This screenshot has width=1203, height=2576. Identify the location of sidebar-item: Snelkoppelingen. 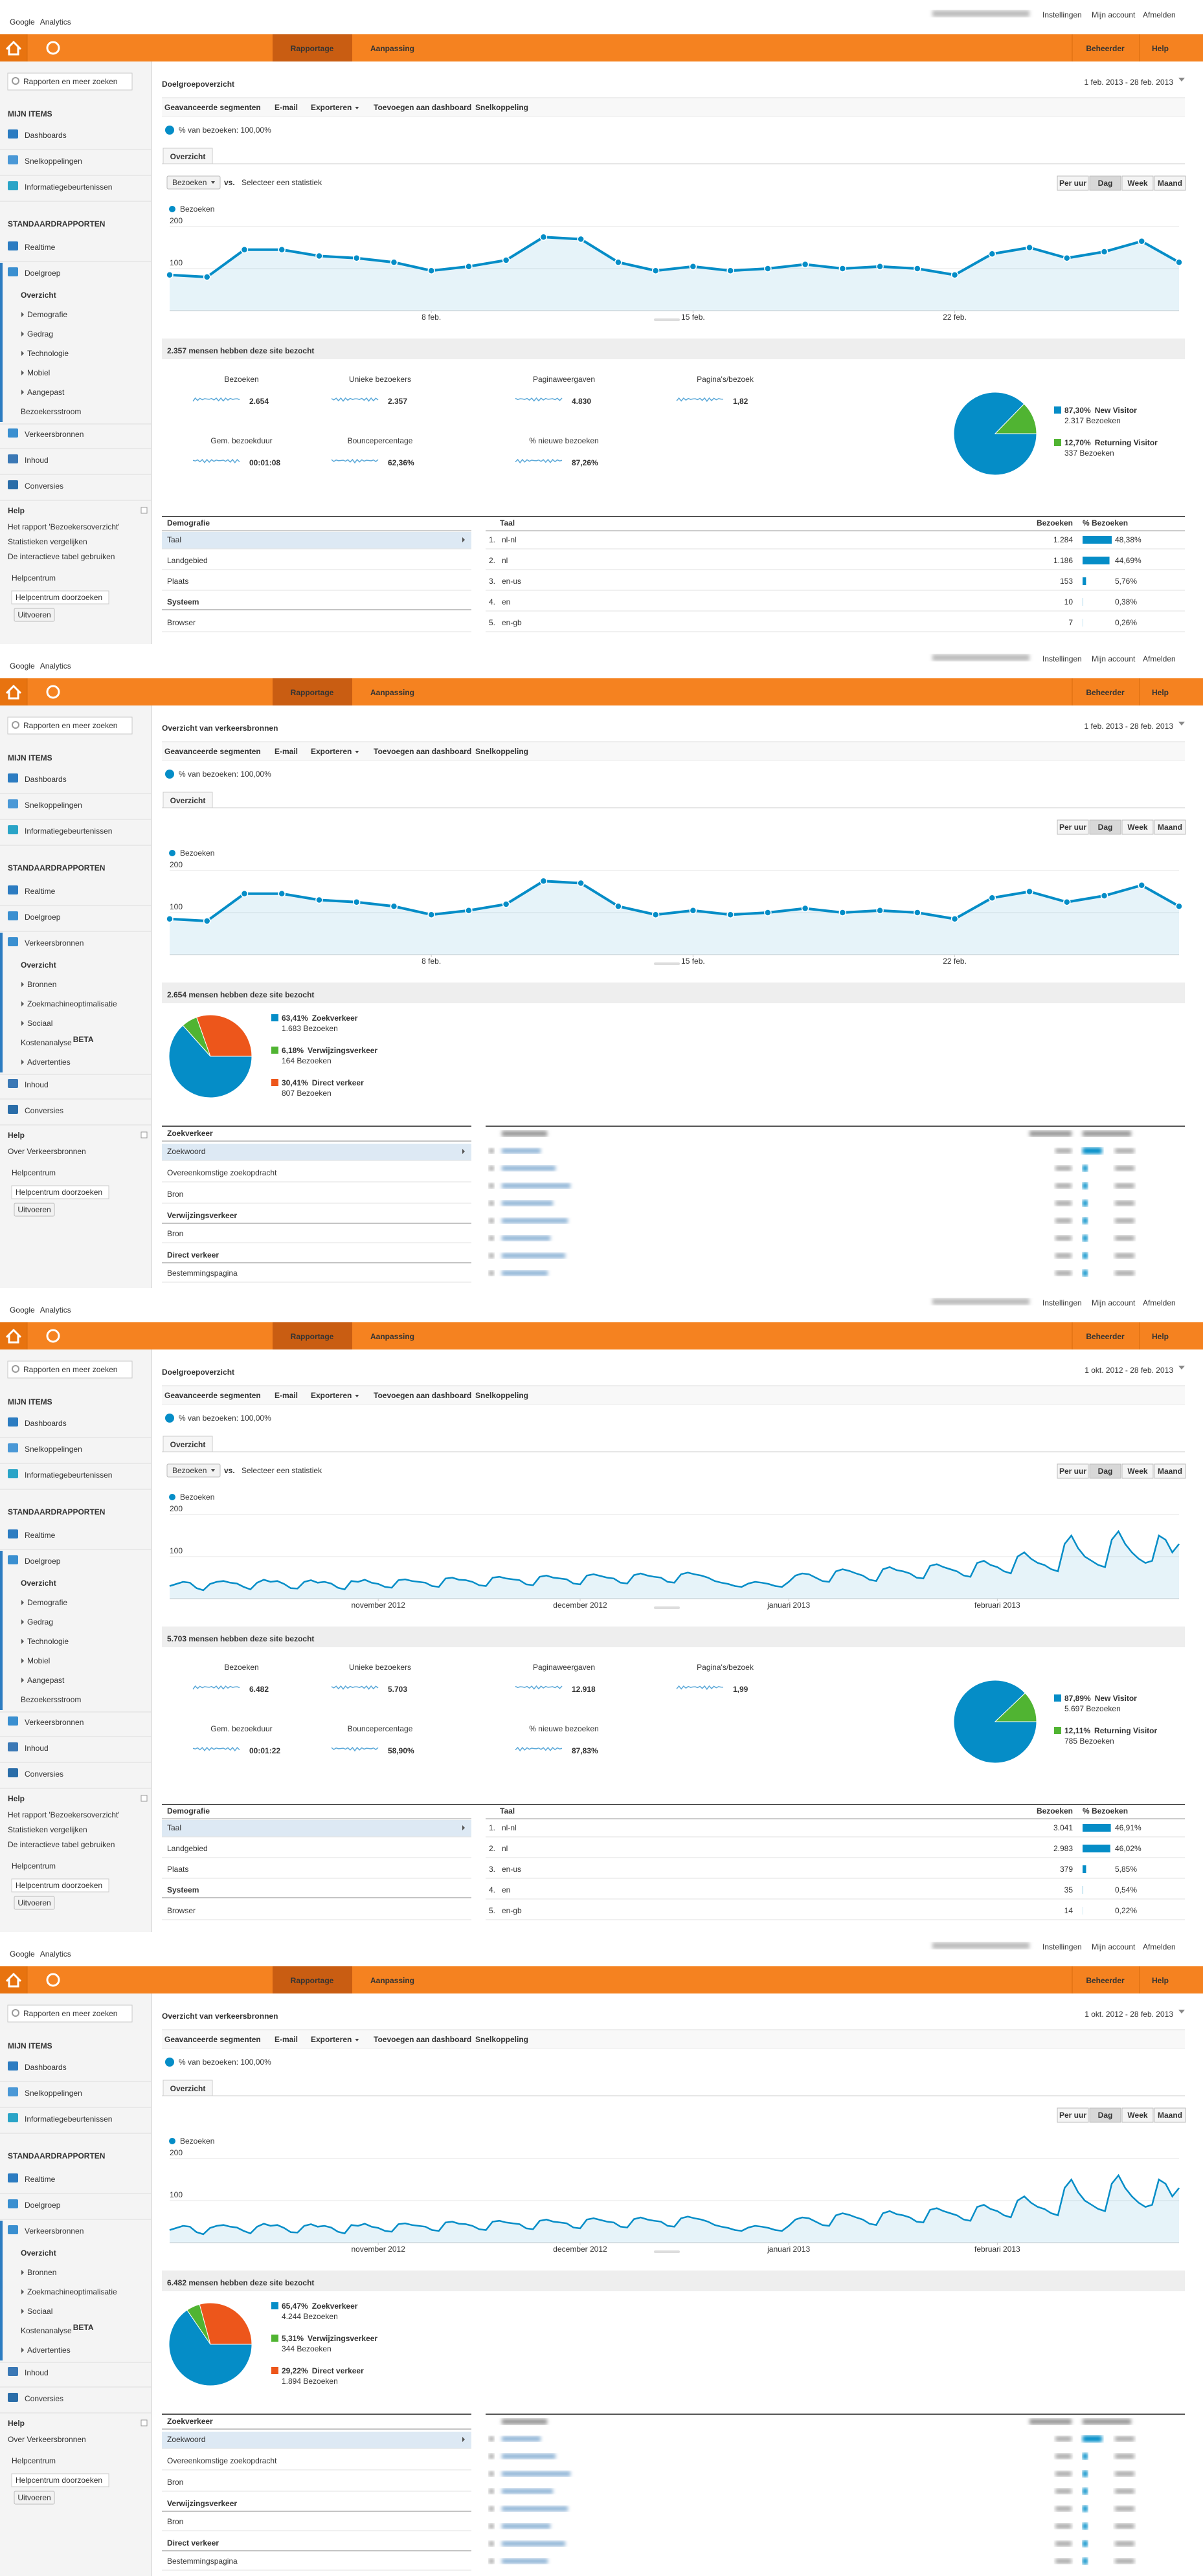
(53, 161).